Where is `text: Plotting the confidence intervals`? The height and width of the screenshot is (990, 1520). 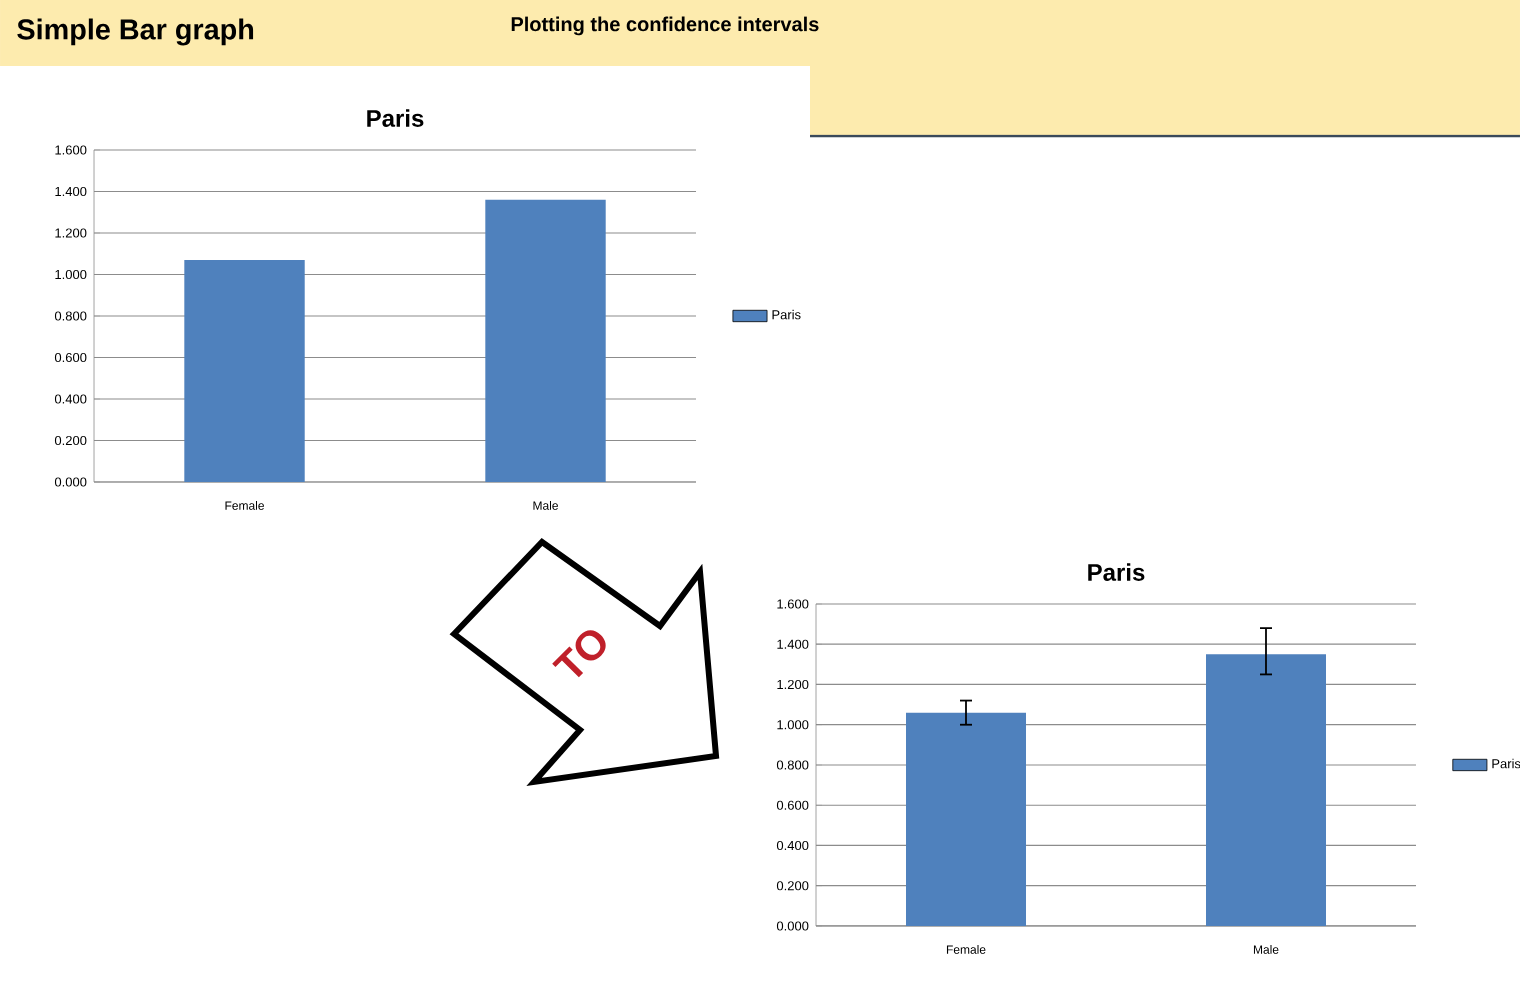 text: Plotting the confidence intervals is located at coordinates (665, 26).